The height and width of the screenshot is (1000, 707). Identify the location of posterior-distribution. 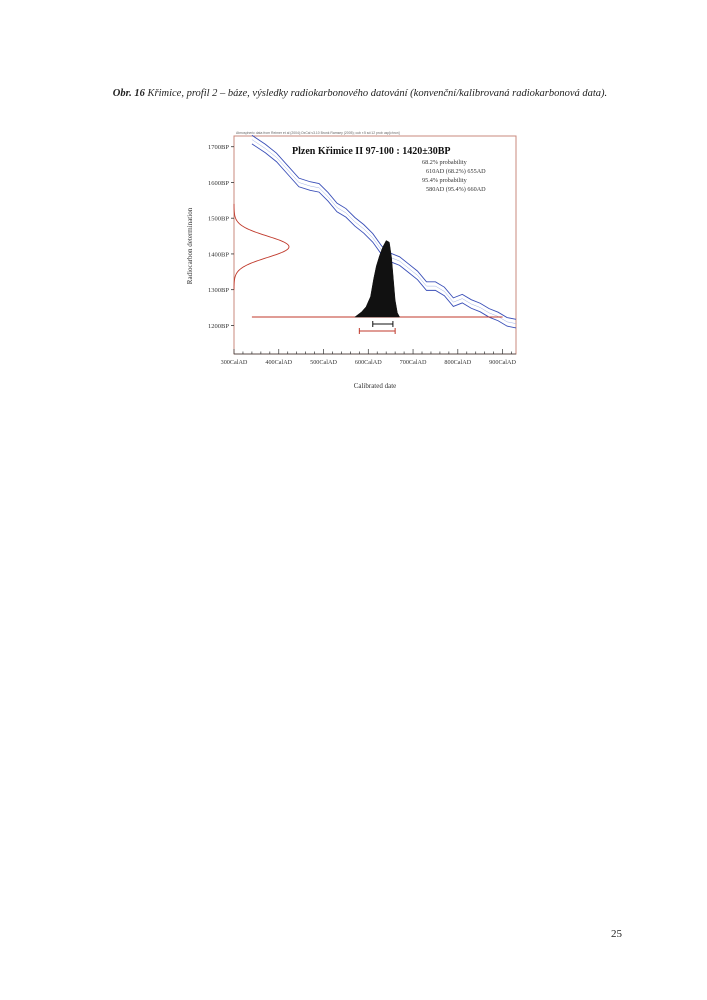
(377, 279).